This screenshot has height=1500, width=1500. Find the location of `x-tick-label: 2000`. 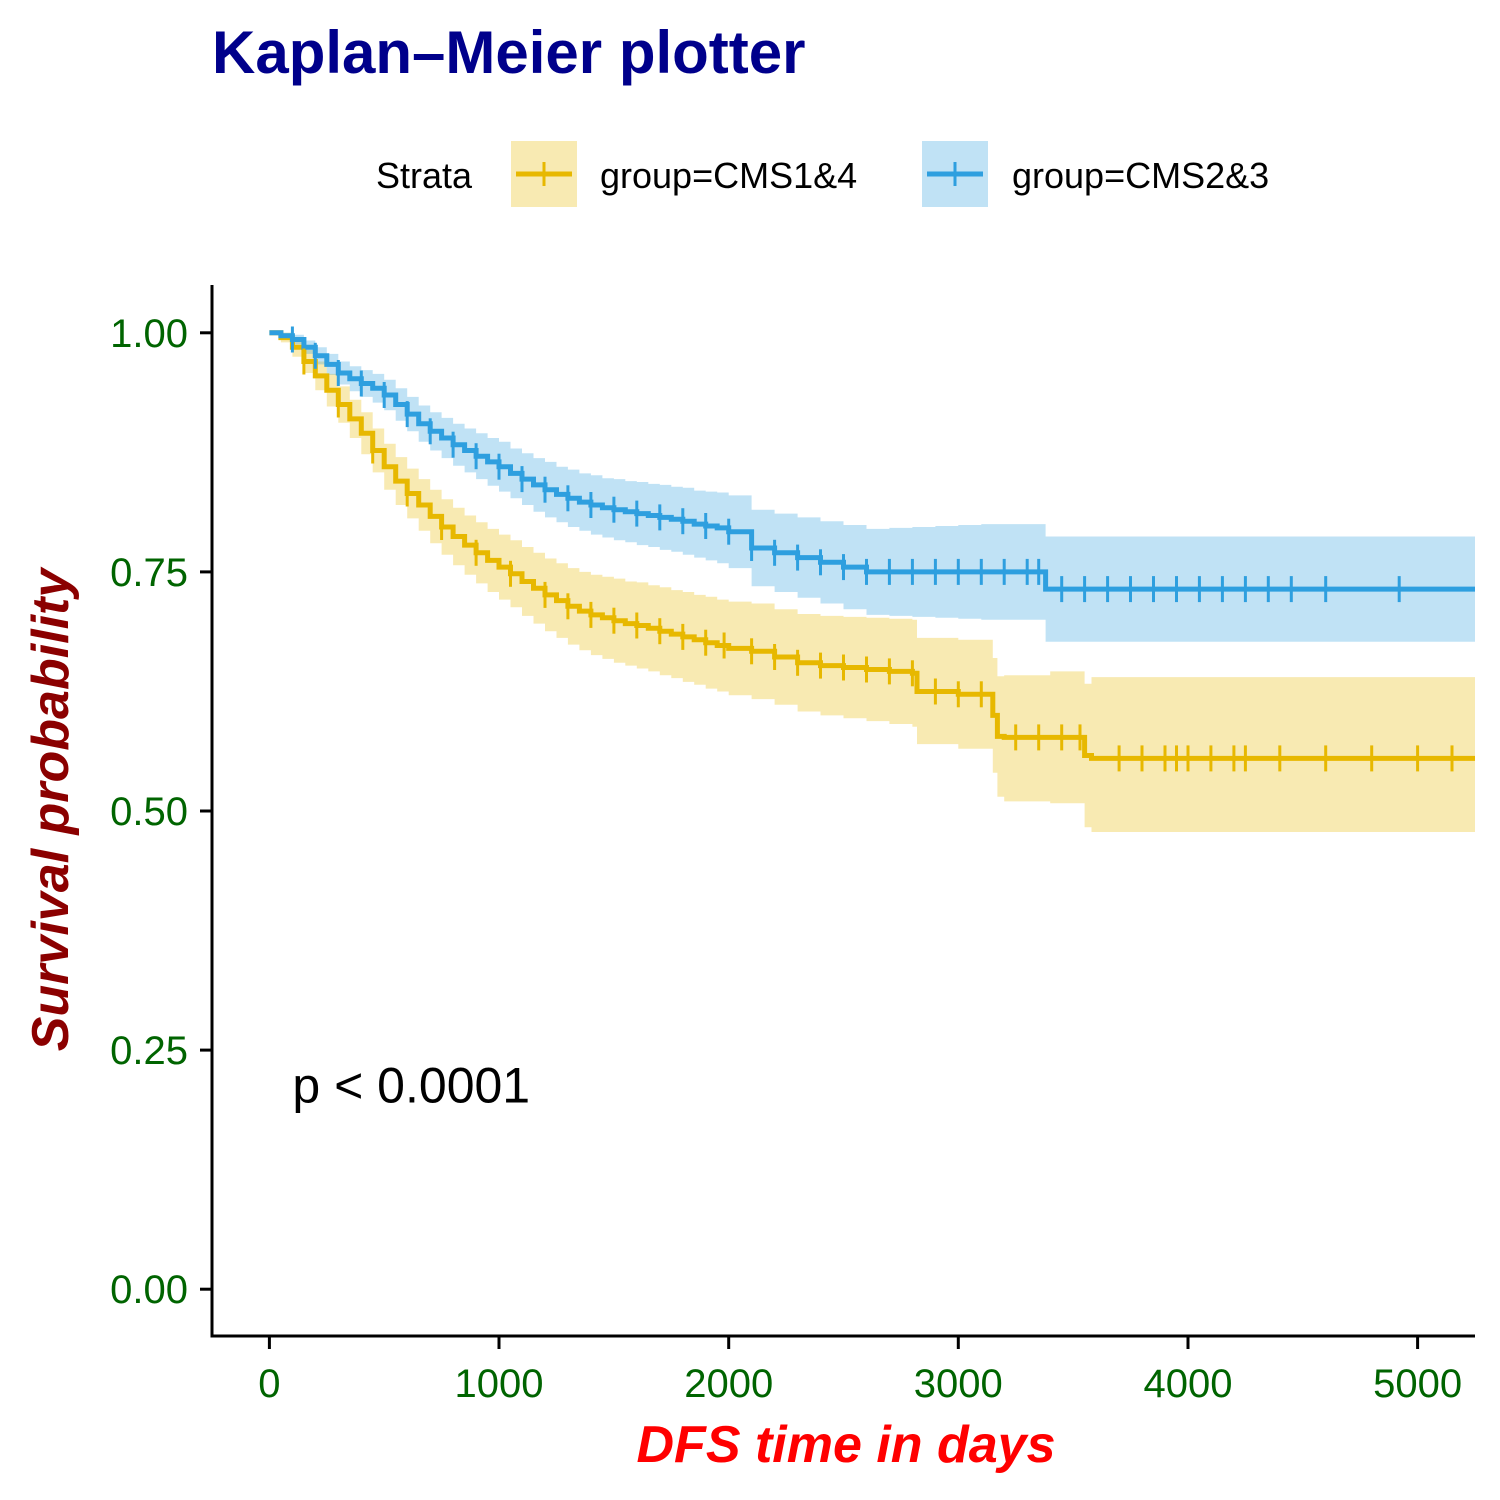

x-tick-label: 2000 is located at coordinates (728, 1384).